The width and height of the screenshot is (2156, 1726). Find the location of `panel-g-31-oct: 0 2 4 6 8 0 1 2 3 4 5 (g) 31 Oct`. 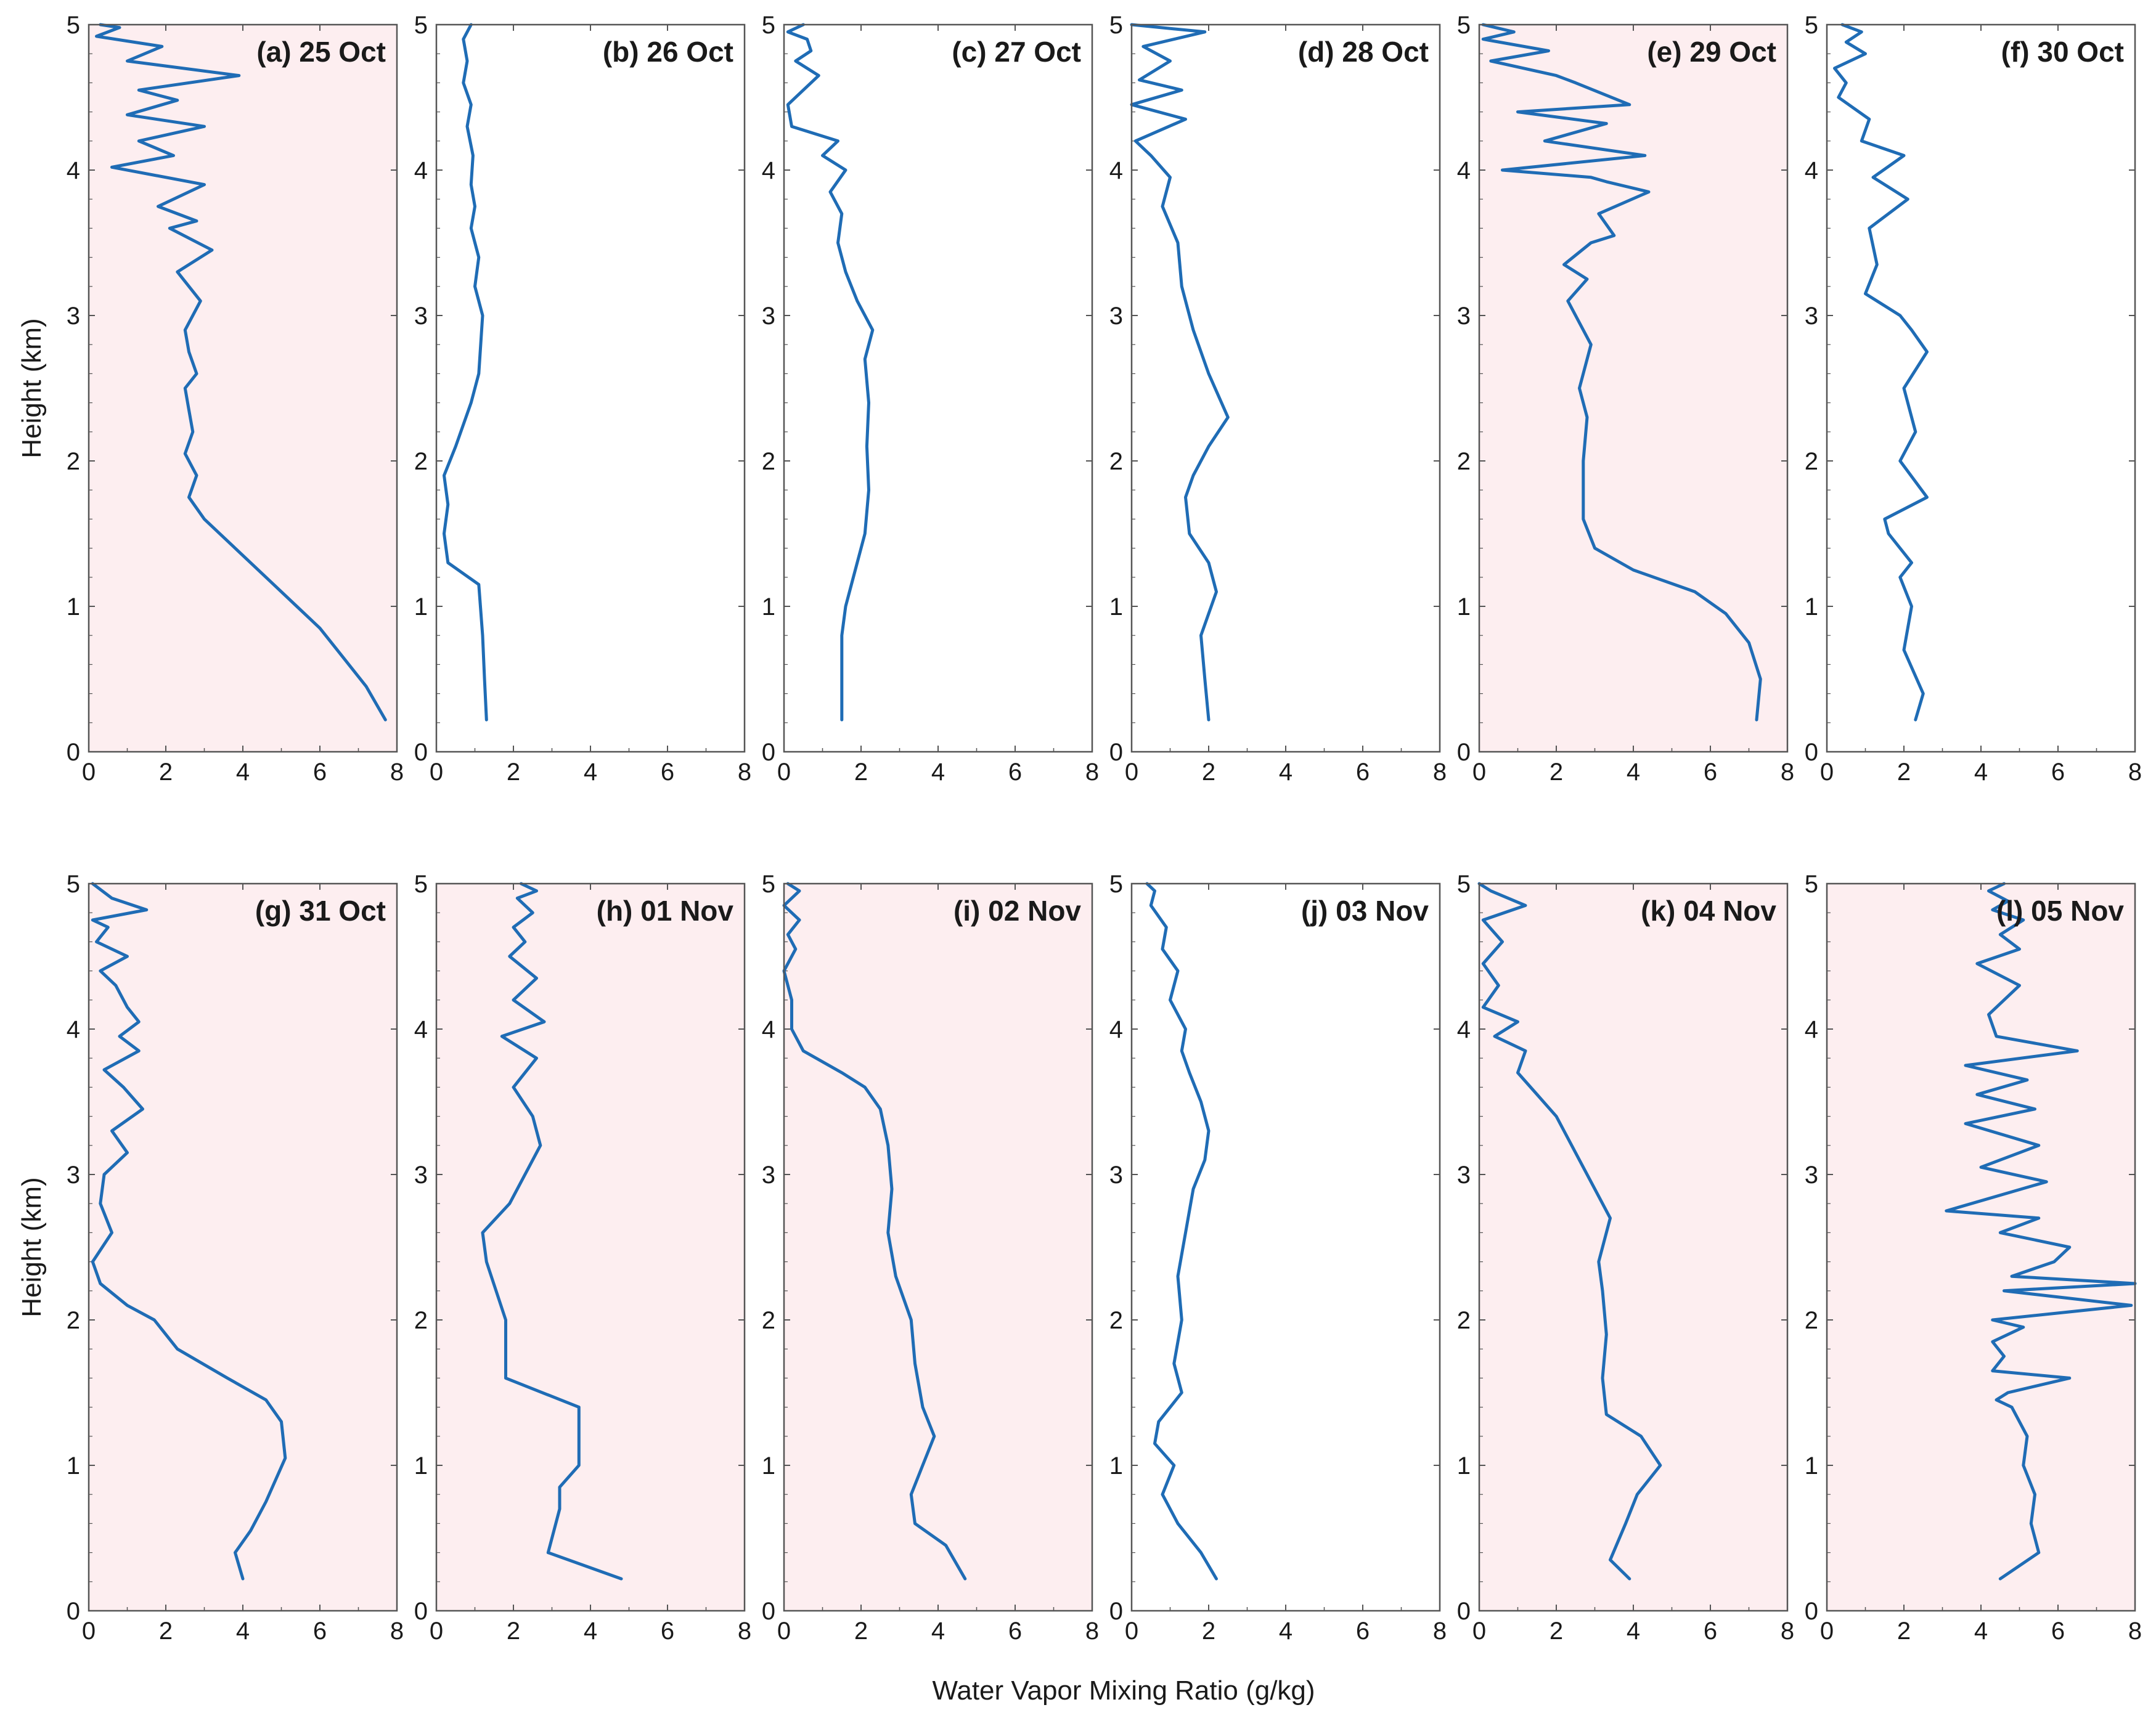

panel-g-31-oct: 0 2 4 6 8 0 1 2 3 4 5 (g) 31 Oct is located at coordinates (235, 1258).